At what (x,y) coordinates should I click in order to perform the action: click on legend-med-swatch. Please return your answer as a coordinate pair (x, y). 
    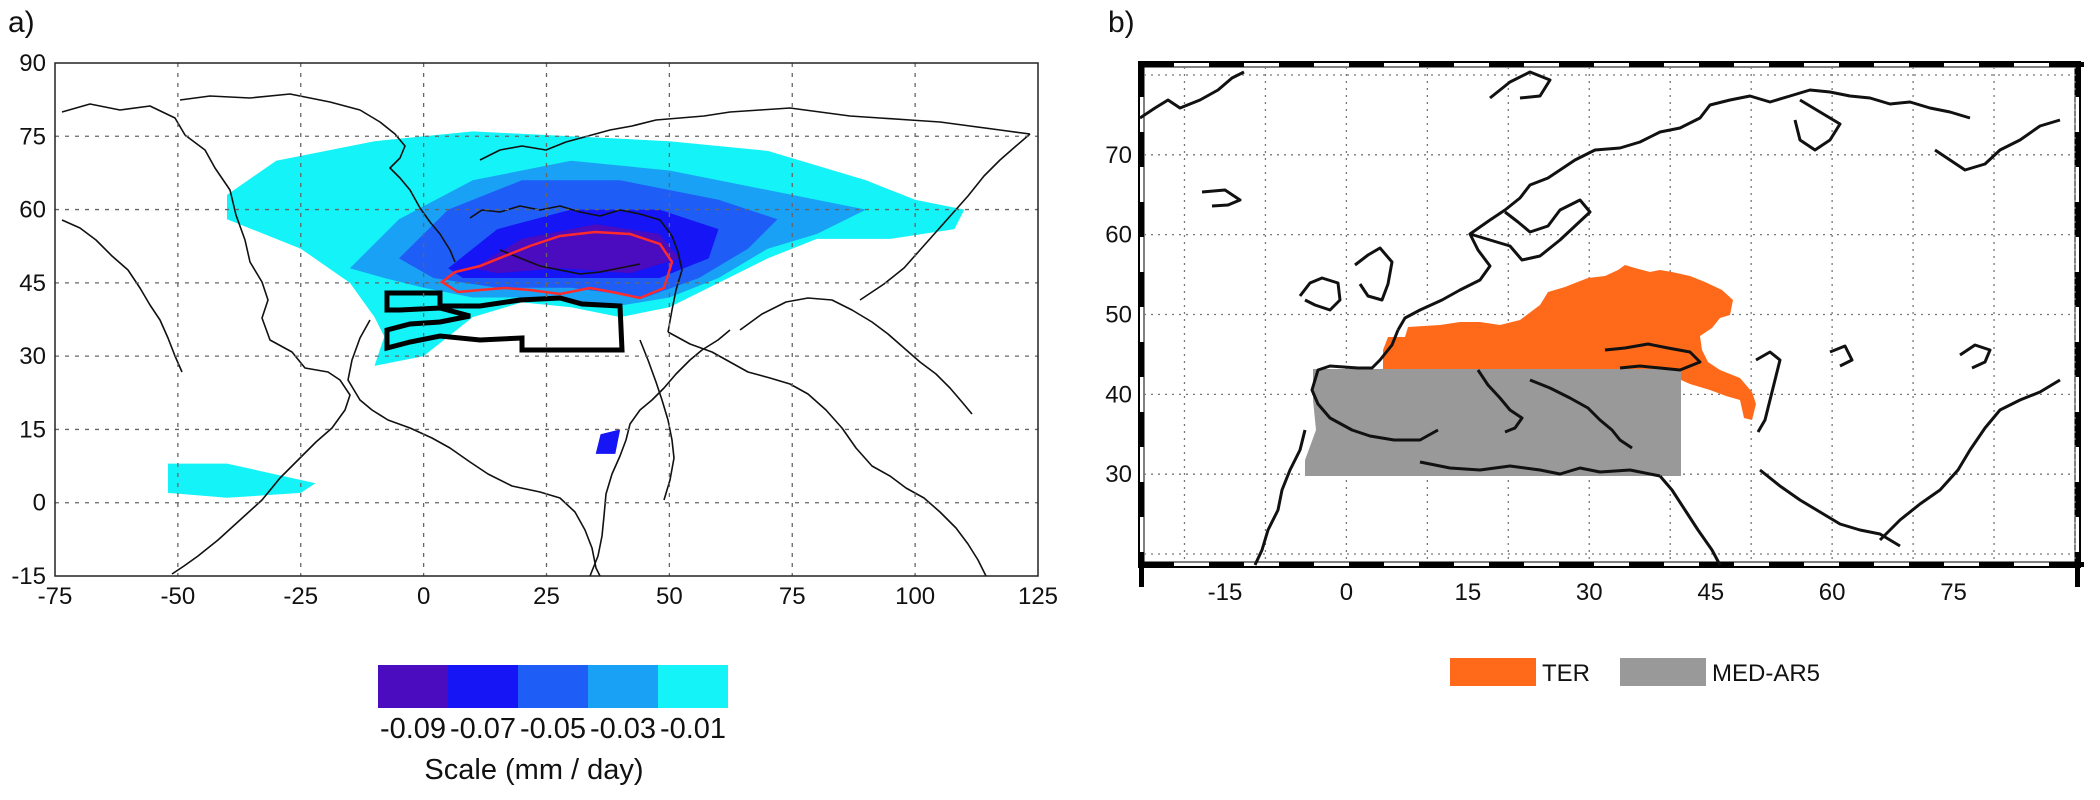
    Looking at the image, I should click on (1663, 672).